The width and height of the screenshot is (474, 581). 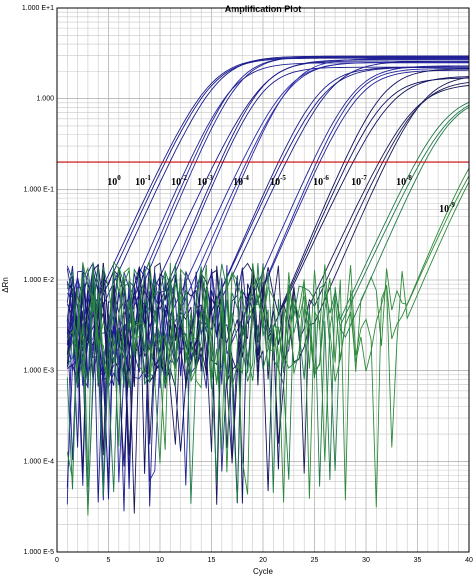 What do you see at coordinates (241, 181) in the screenshot?
I see `dilution-label: 10-4` at bounding box center [241, 181].